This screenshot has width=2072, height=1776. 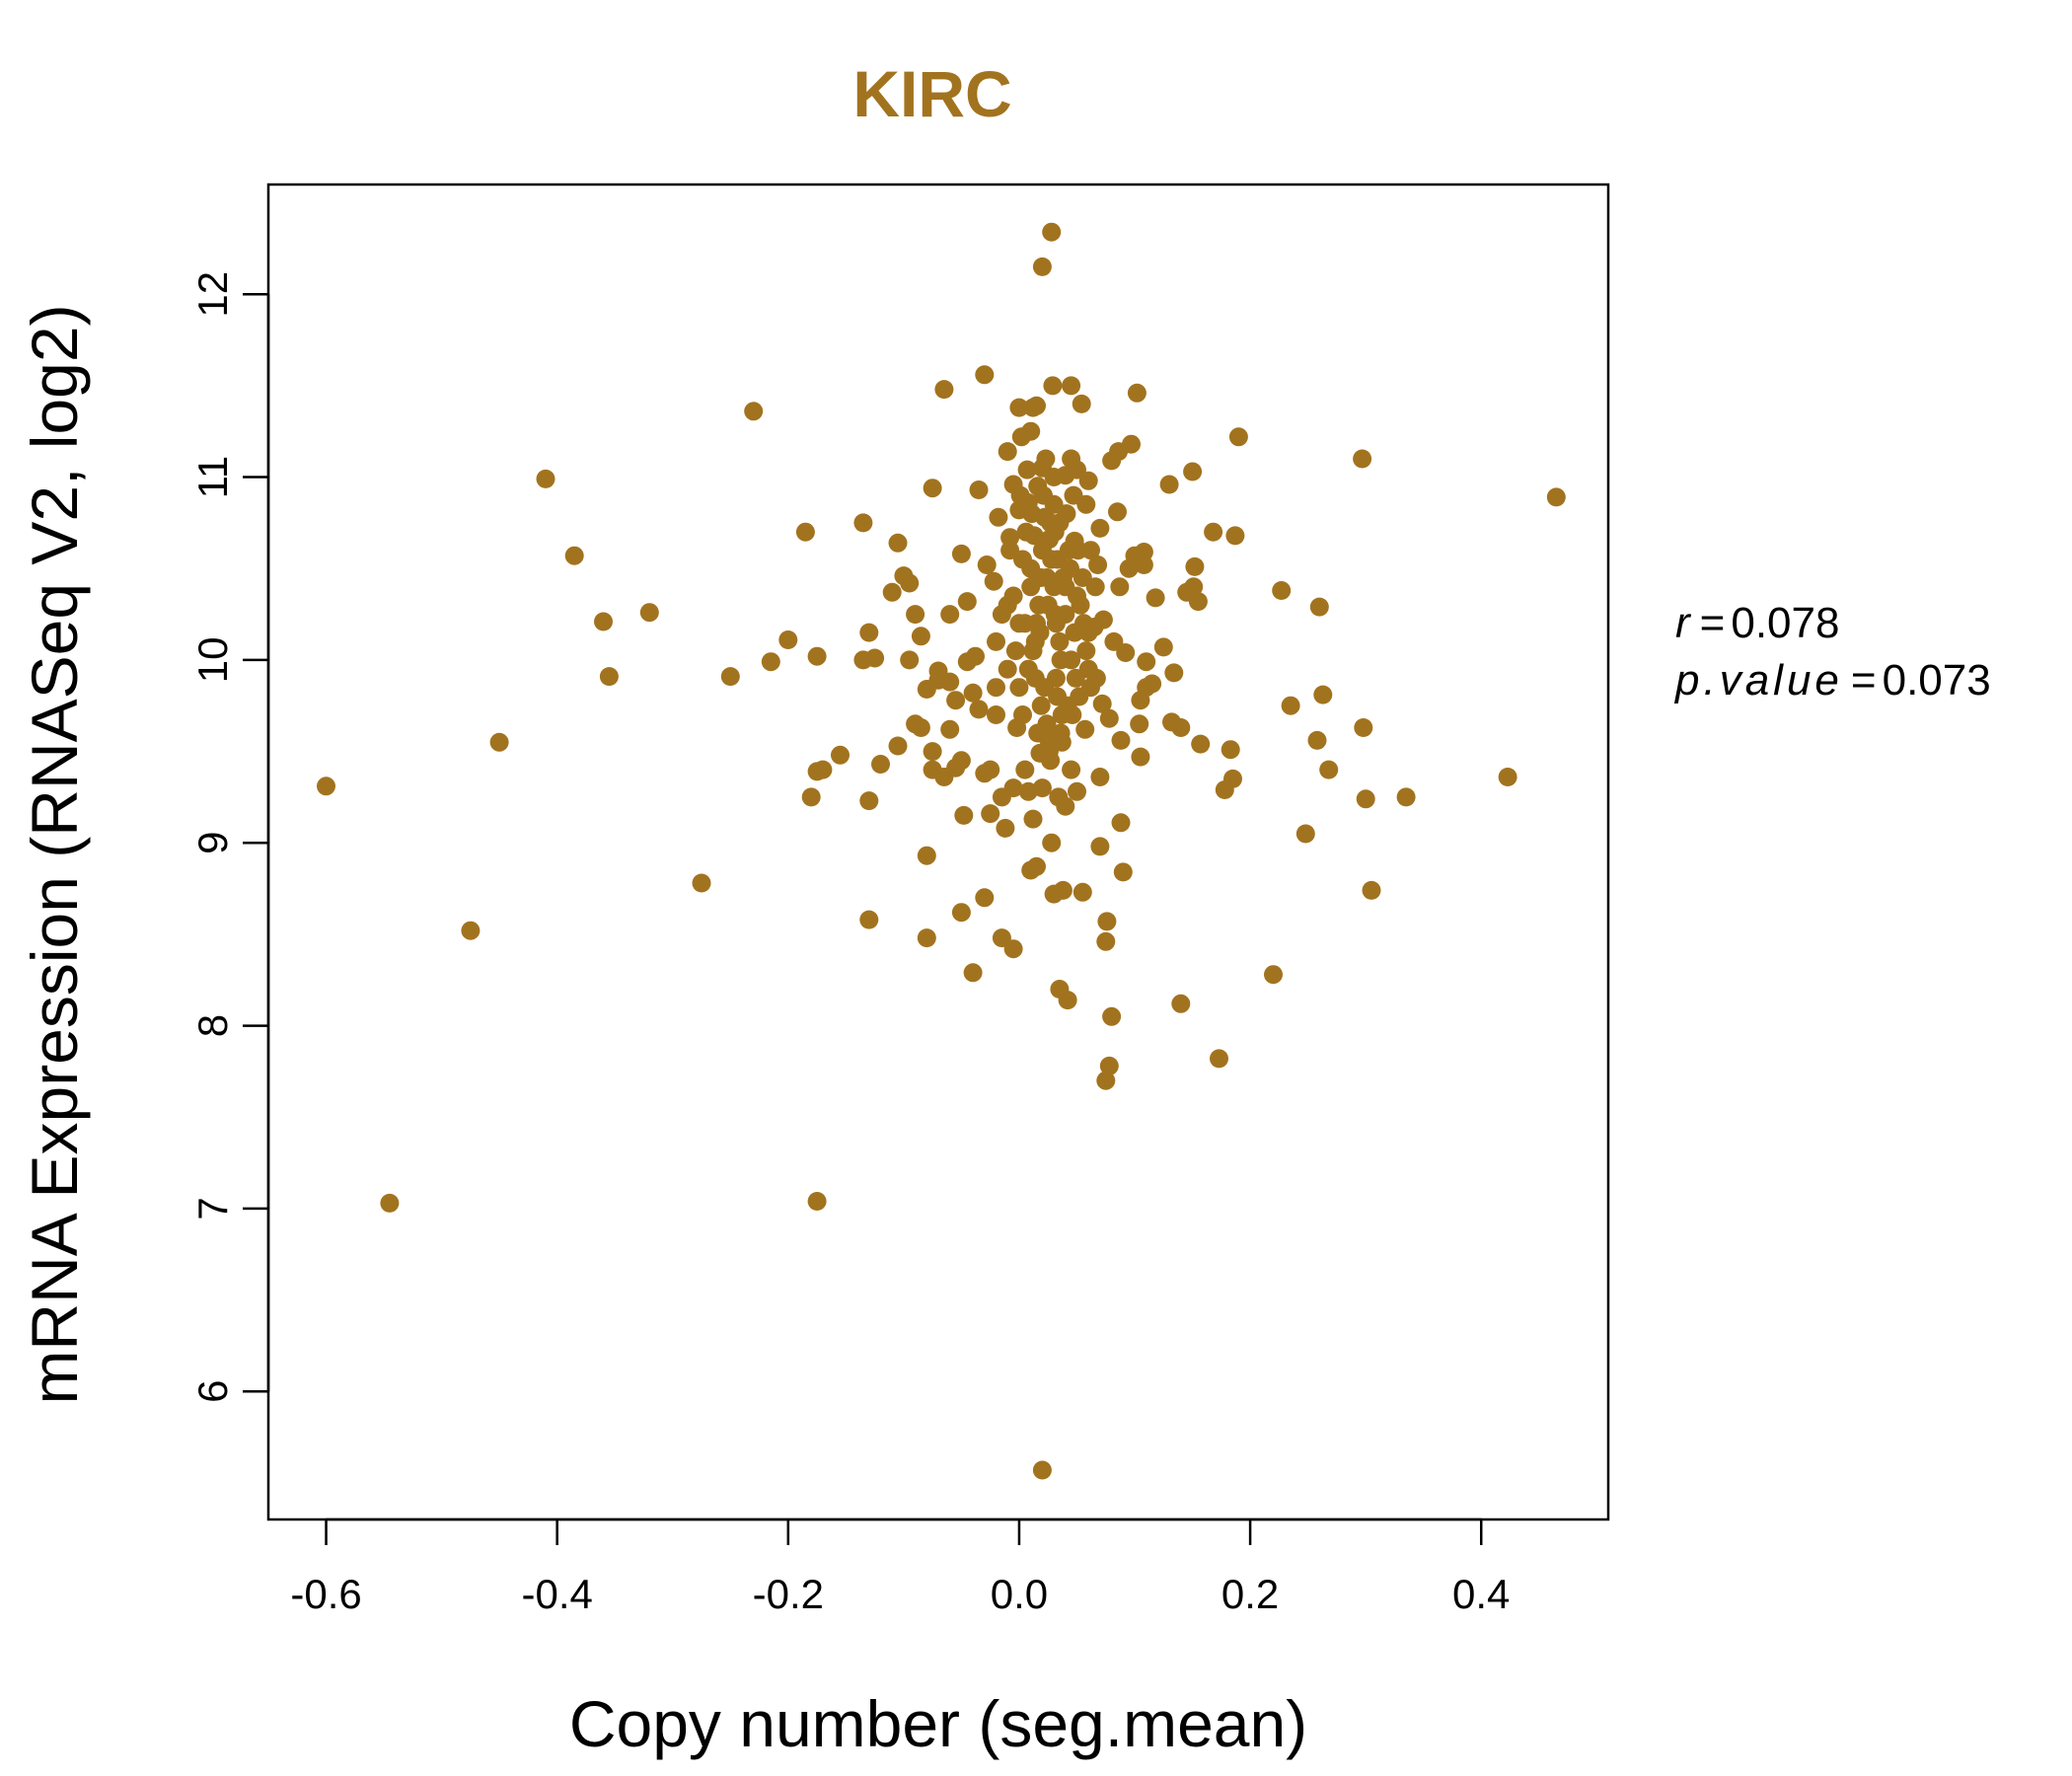 What do you see at coordinates (213, 294) in the screenshot?
I see `y-tick-label: 12` at bounding box center [213, 294].